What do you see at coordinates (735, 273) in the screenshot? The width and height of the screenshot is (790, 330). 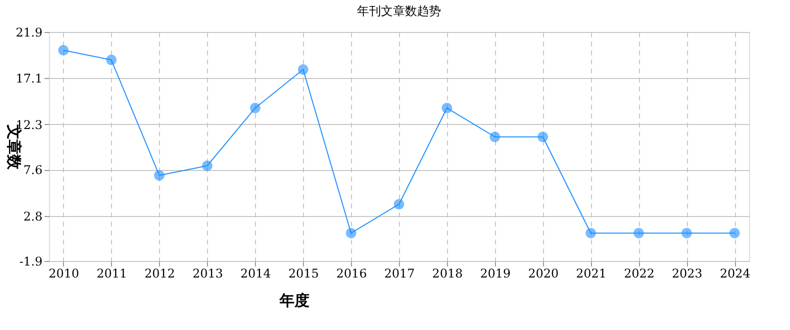 I see `x-tick-label: 2024` at bounding box center [735, 273].